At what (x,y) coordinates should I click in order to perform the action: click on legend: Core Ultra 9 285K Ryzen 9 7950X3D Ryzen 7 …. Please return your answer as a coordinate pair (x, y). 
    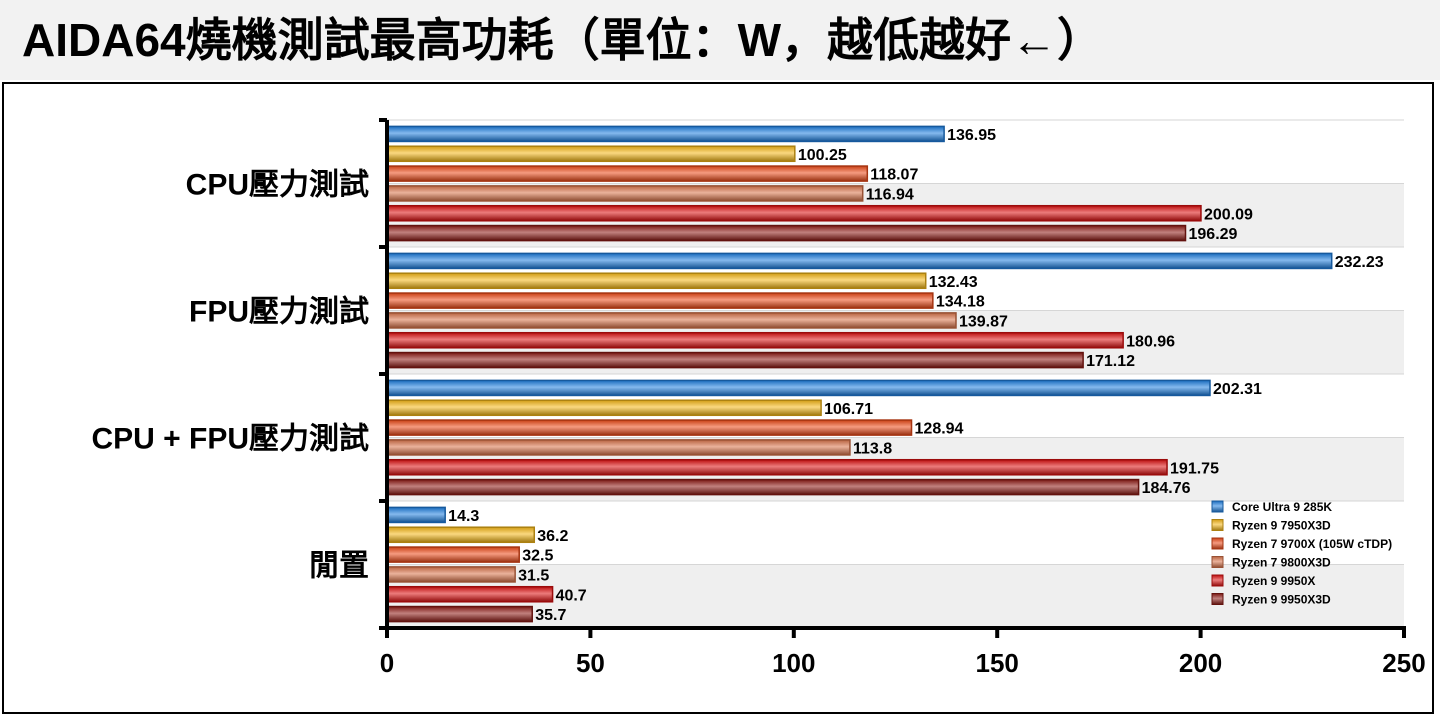
    Looking at the image, I should click on (1301, 553).